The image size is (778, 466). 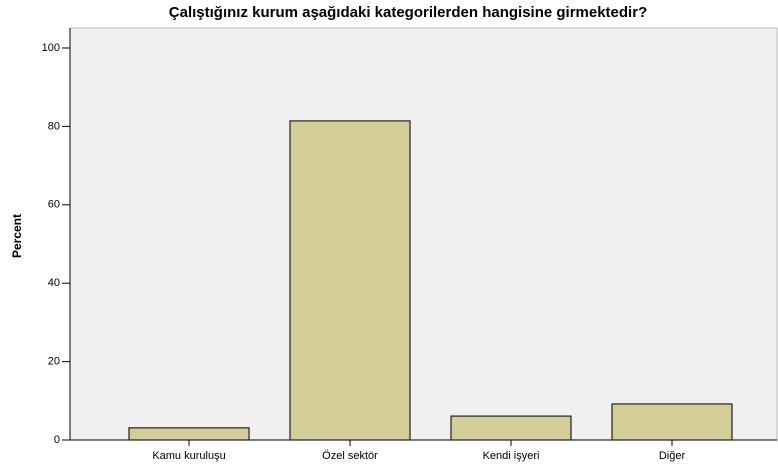 What do you see at coordinates (54, 283) in the screenshot?
I see `y-tick-label: 40` at bounding box center [54, 283].